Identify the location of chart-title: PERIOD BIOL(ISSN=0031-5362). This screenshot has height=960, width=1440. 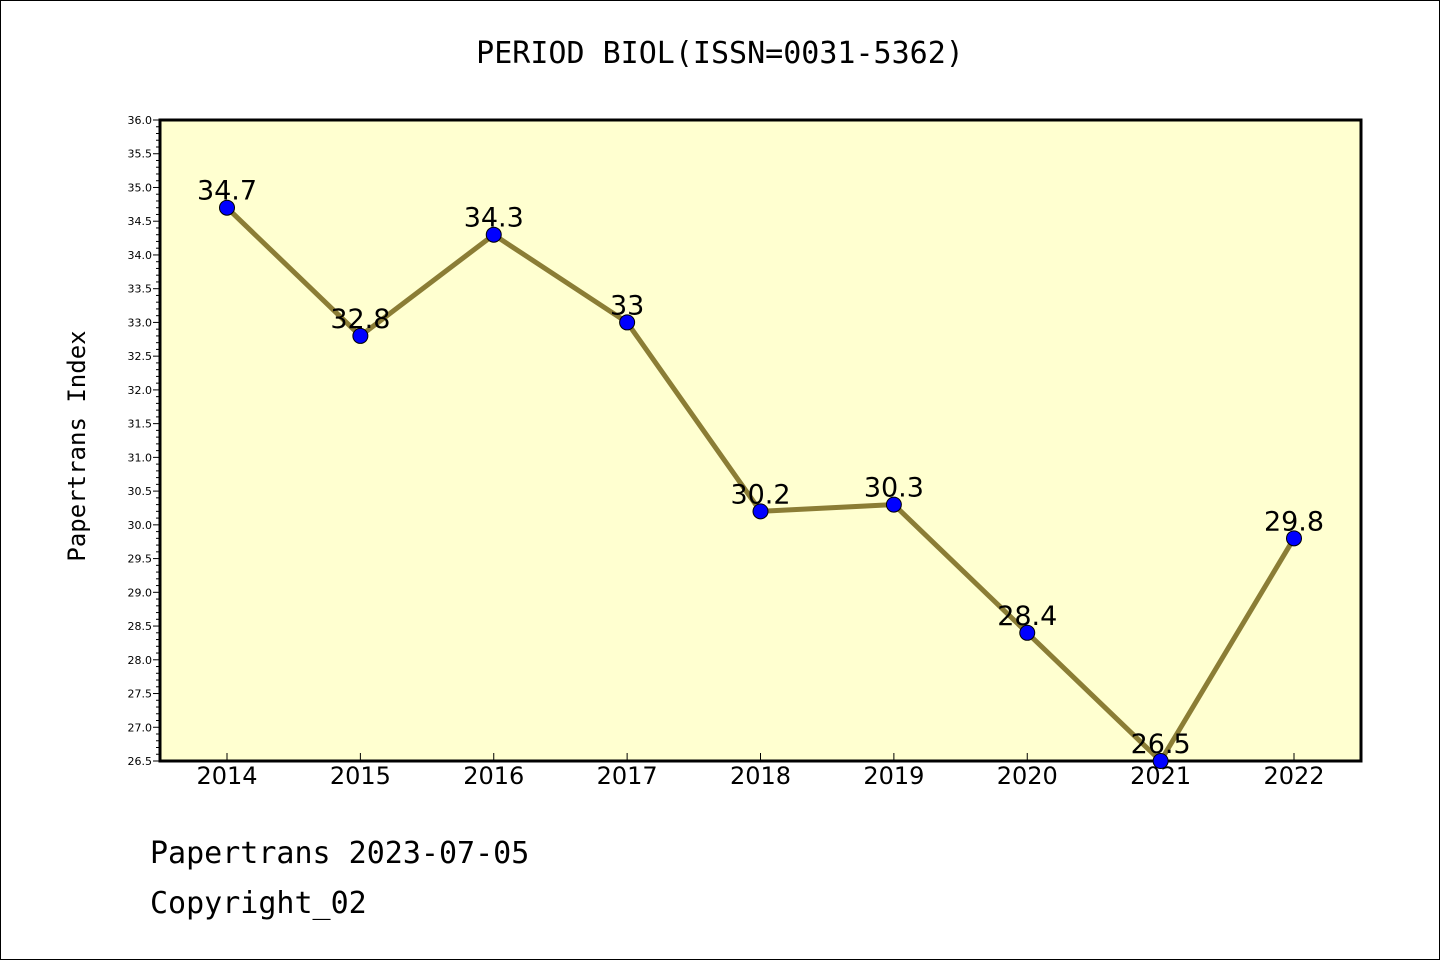
(720, 53).